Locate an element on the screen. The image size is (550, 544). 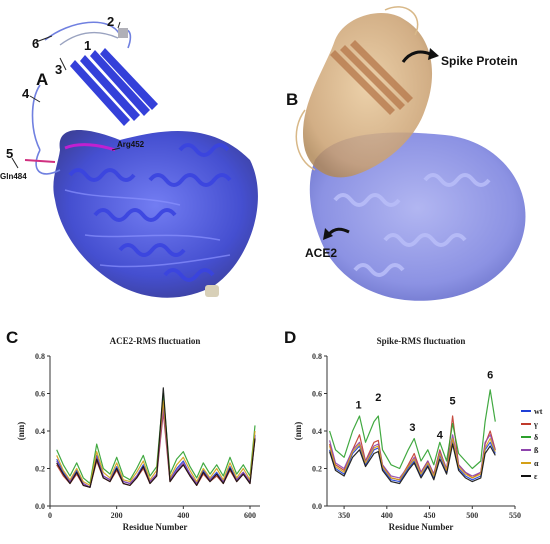
region-number-1: 1 is located at coordinates (88, 45).